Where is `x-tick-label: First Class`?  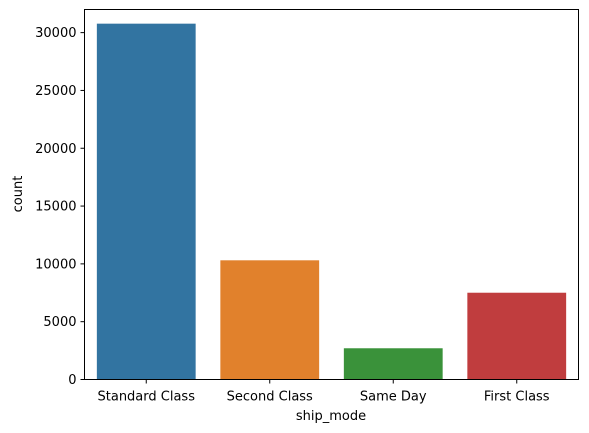
x-tick-label: First Class is located at coordinates (517, 397).